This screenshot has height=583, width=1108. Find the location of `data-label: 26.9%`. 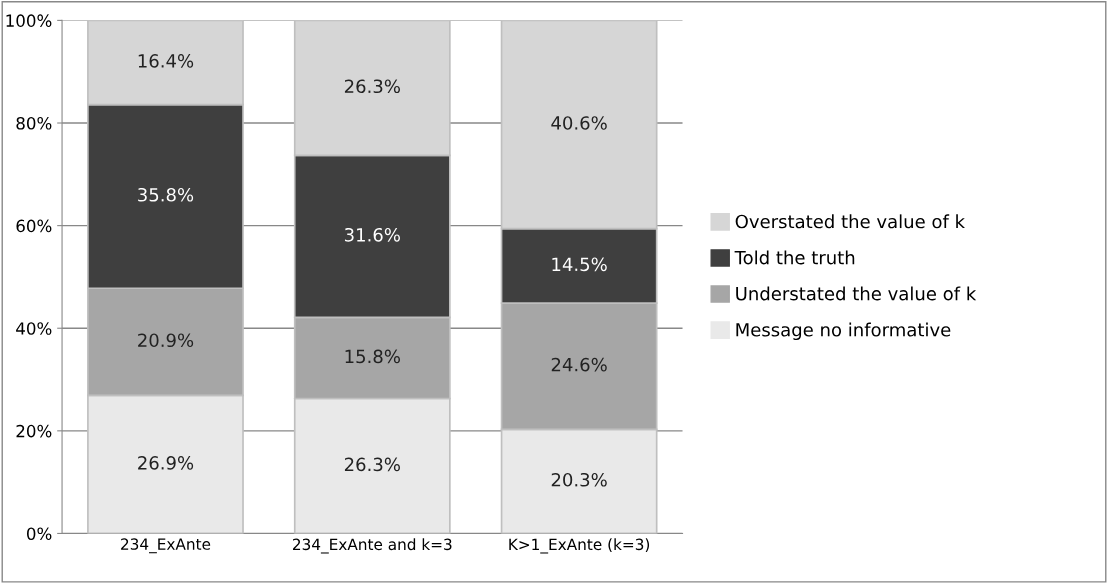

data-label: 26.9% is located at coordinates (166, 463).